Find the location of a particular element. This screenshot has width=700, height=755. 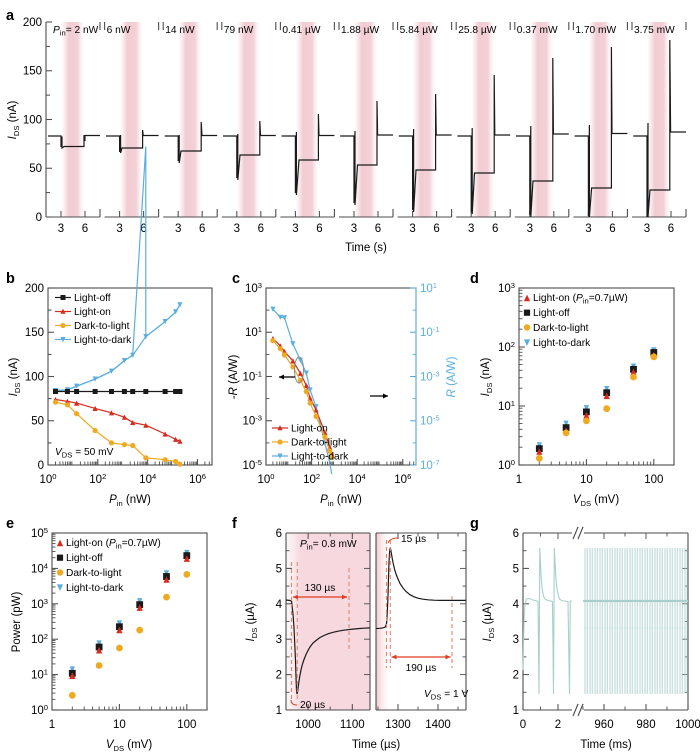

panel-b-ytick: 0 is located at coordinates (41, 466).